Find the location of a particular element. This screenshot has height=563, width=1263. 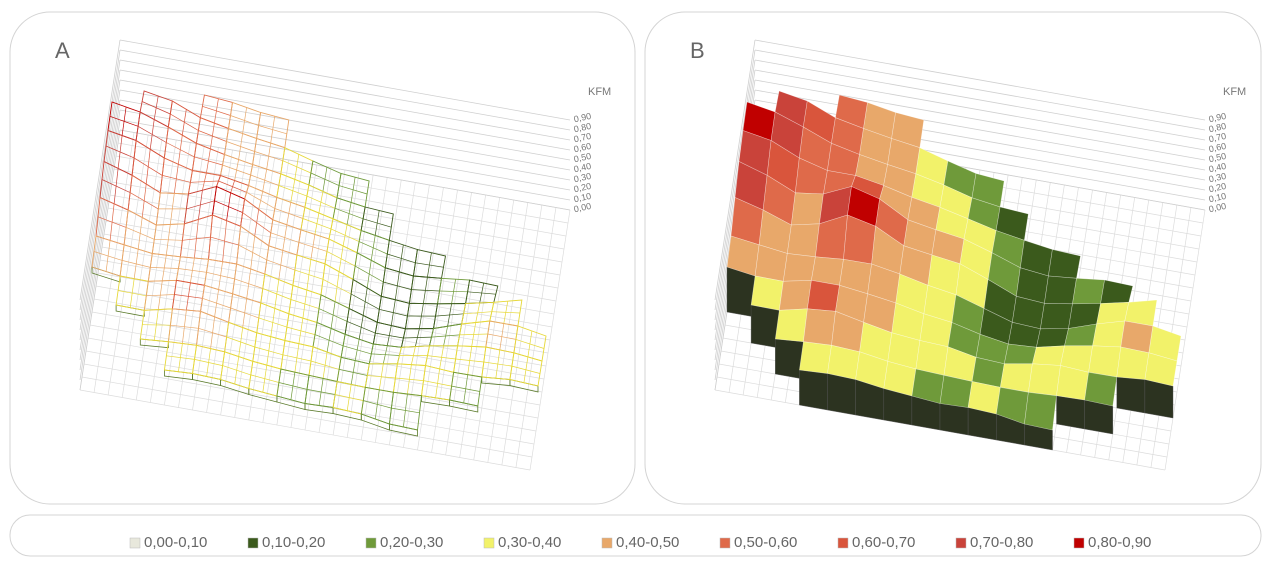

legend-label: 0,30-0,40 is located at coordinates (529, 542).